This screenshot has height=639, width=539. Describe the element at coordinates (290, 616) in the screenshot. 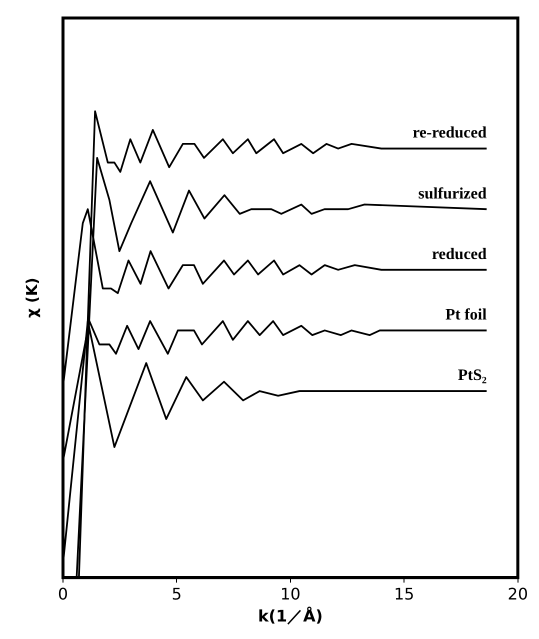

I see `x-axis-title: k(1／Å)` at that location.